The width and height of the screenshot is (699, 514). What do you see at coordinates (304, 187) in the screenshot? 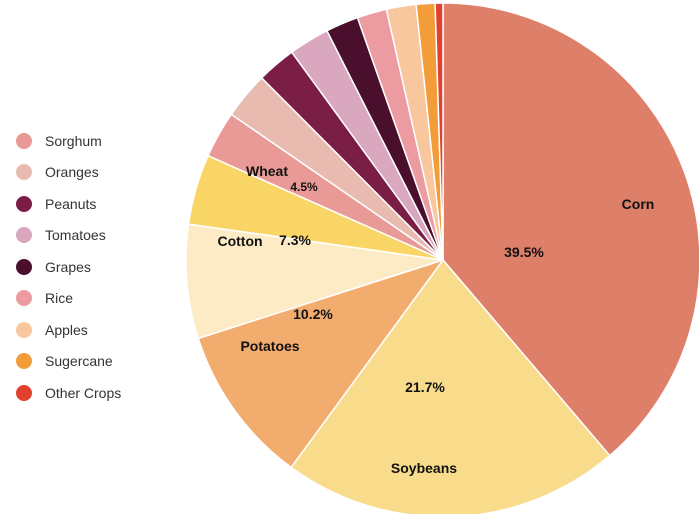
I see `slice-value-label-wheat: 4.5%` at bounding box center [304, 187].